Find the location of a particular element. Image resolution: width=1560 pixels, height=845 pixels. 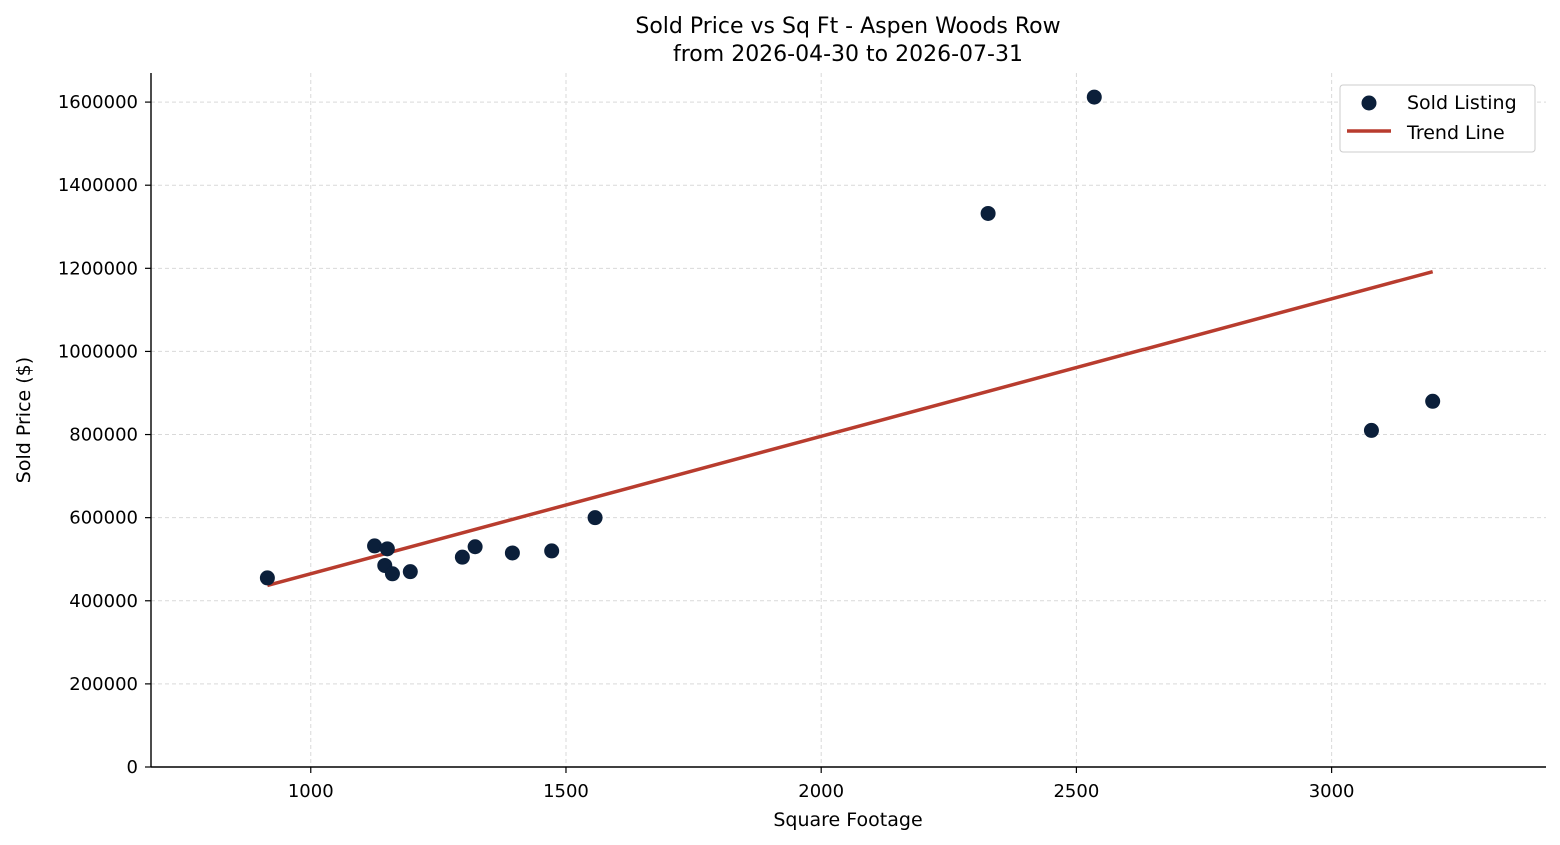

legend-marker-sold-listing is located at coordinates (1369, 103).